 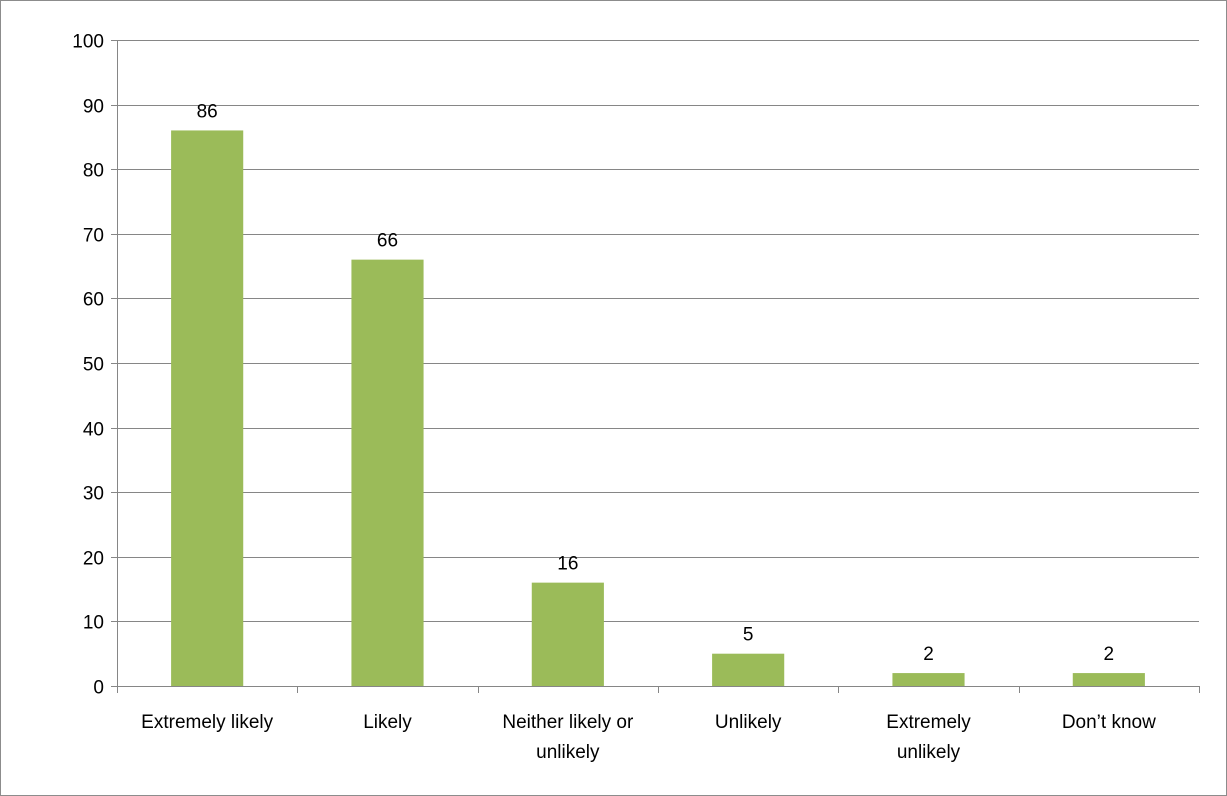 What do you see at coordinates (387, 241) in the screenshot?
I see `data-label: 66` at bounding box center [387, 241].